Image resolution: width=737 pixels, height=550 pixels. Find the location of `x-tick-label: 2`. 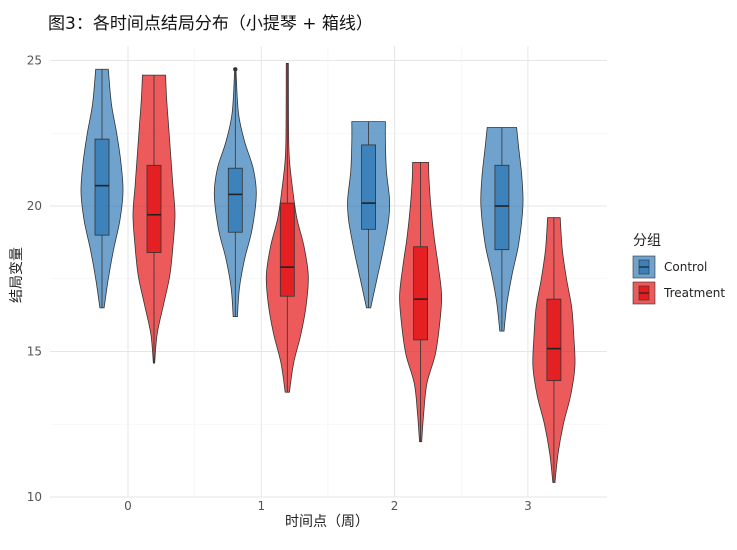

x-tick-label: 2 is located at coordinates (395, 506).